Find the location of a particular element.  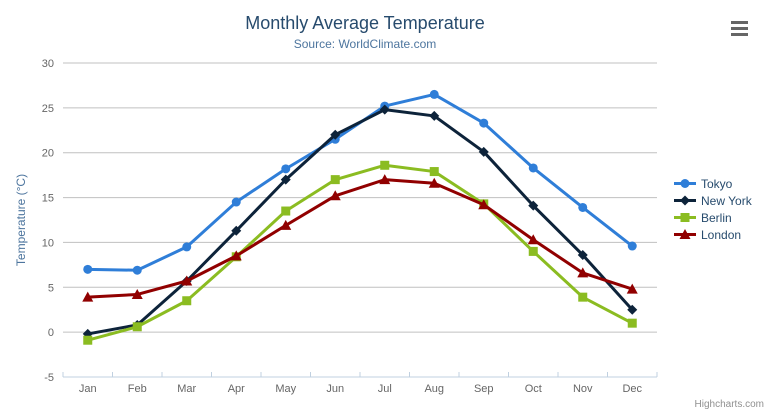

legend: Tokyo New York Berlin London is located at coordinates (713, 209).